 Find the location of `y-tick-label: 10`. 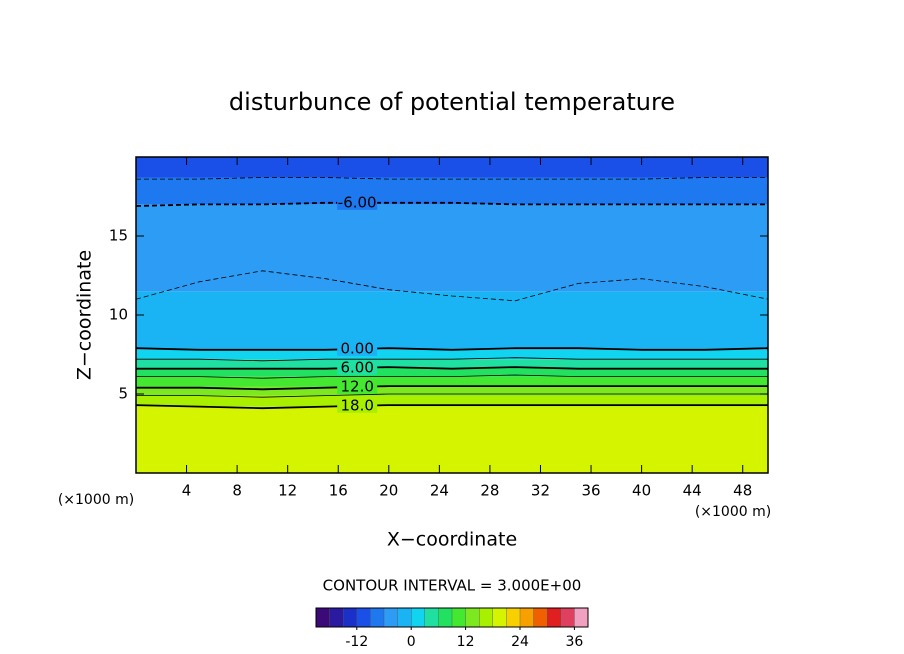

y-tick-label: 10 is located at coordinates (118, 315).